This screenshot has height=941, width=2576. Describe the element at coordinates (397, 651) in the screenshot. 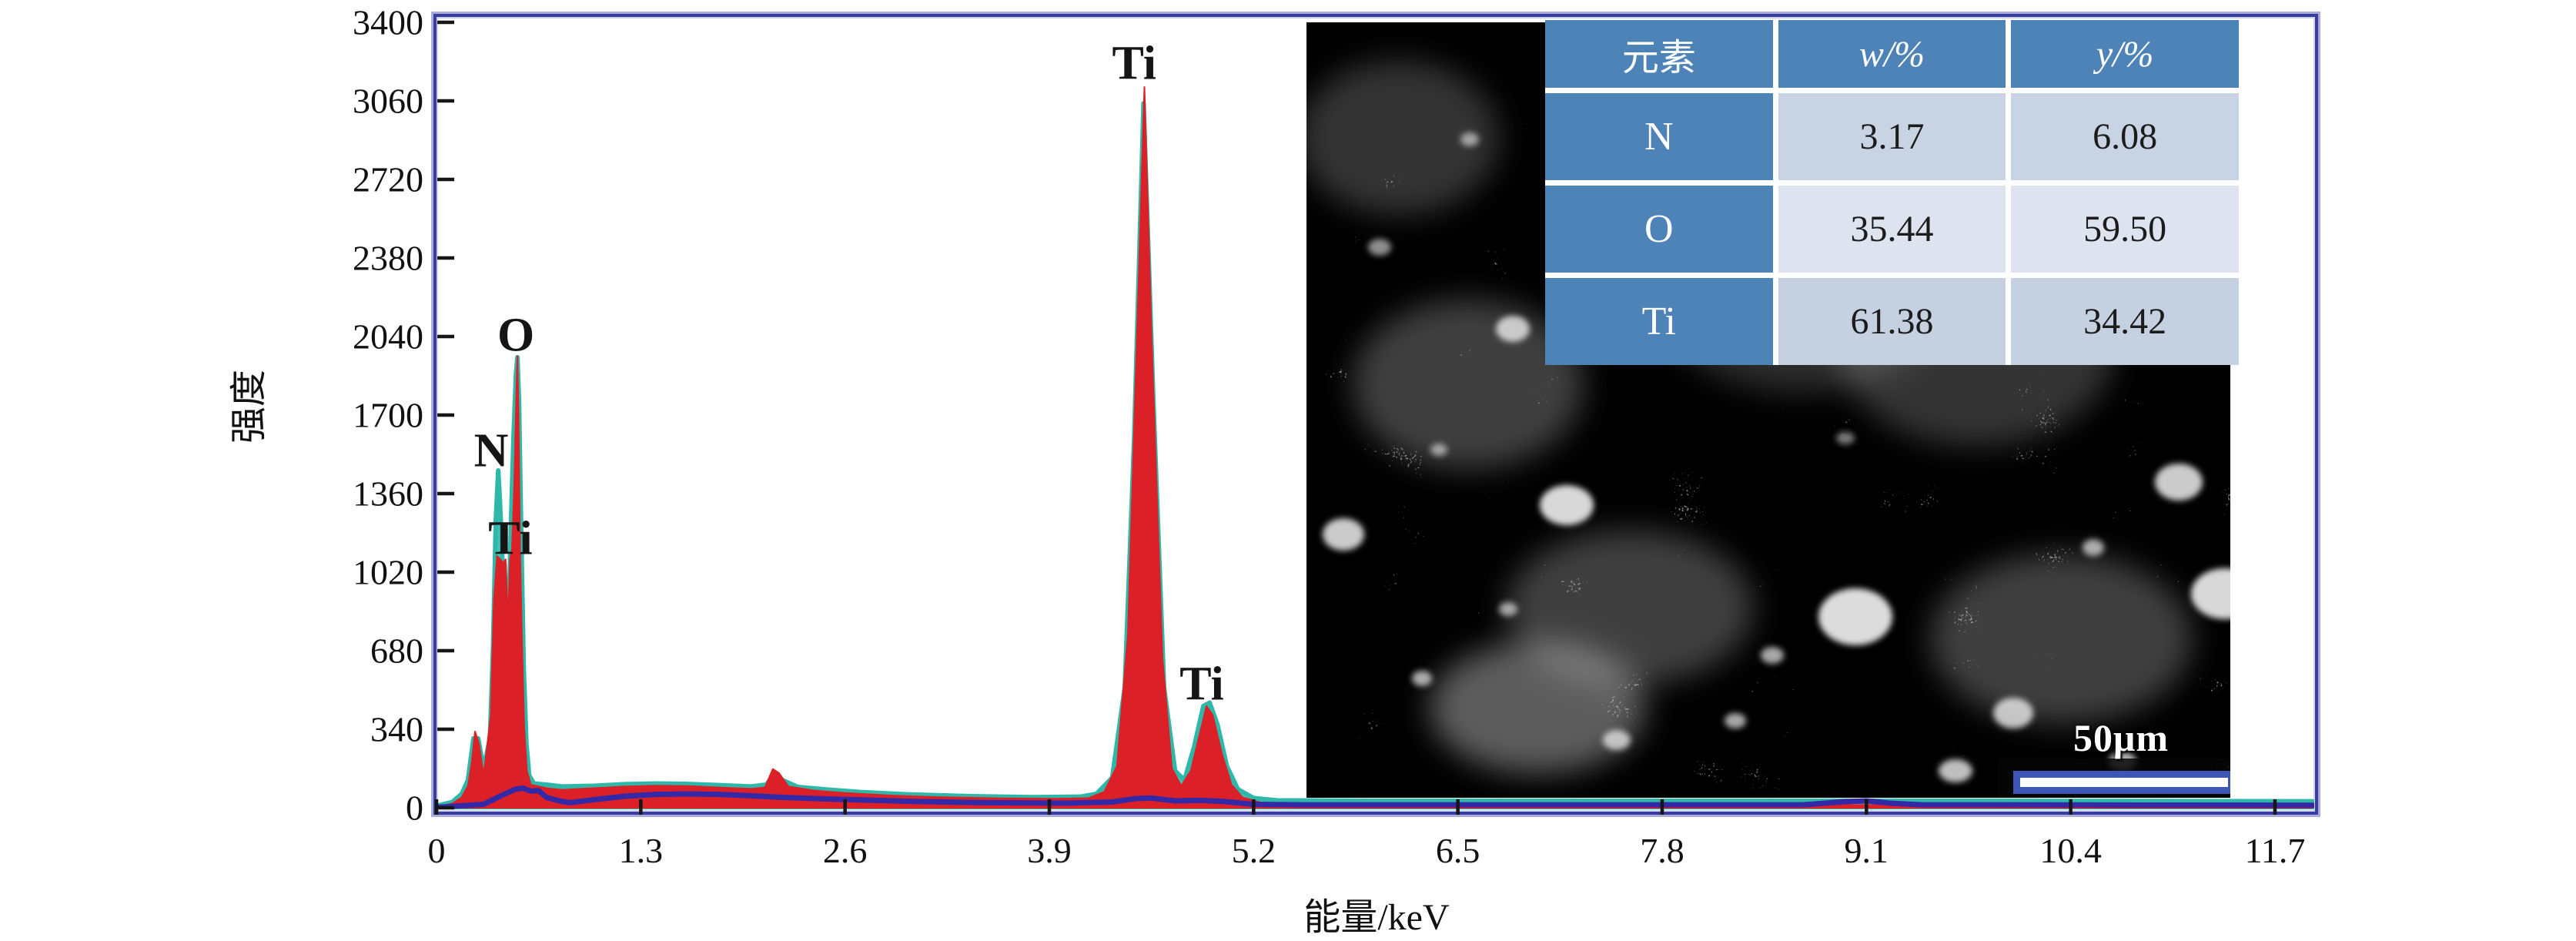

I see `y-tick-label: 680` at that location.